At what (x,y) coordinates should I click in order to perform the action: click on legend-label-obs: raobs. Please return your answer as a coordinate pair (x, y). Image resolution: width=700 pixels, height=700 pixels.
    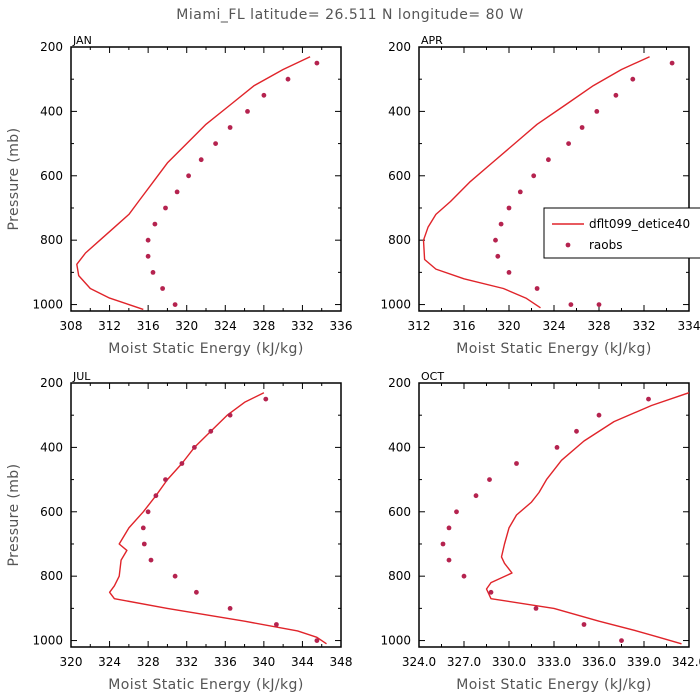
    Looking at the image, I should click on (606, 245).